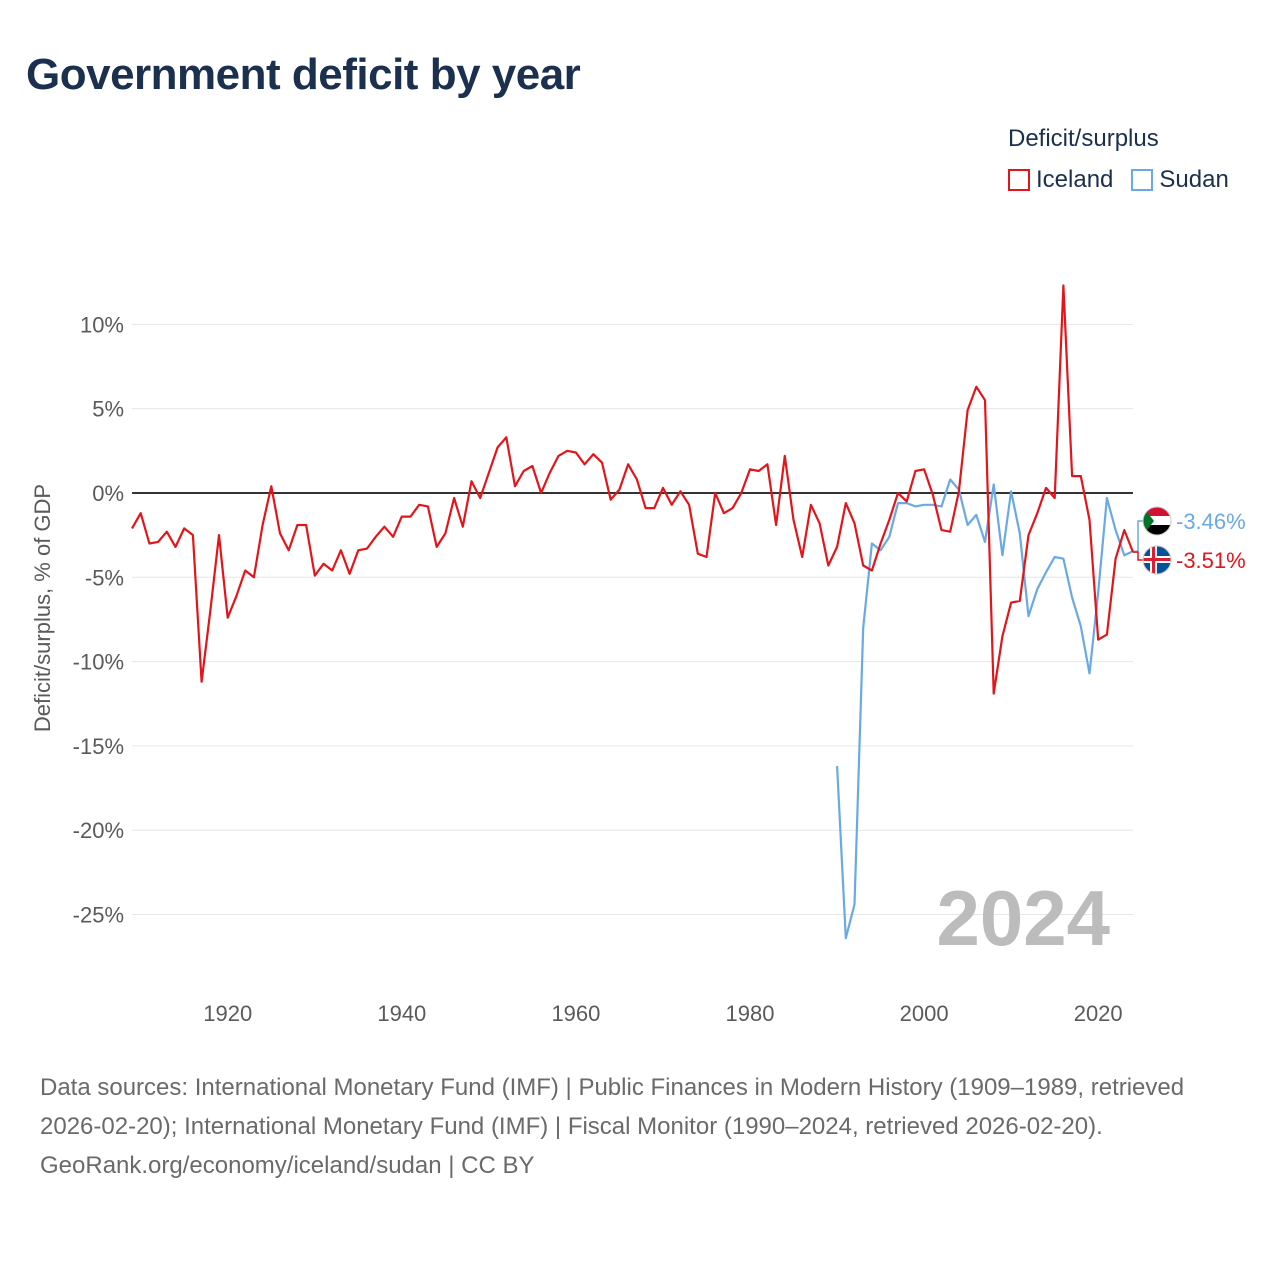  Describe the element at coordinates (42, 608) in the screenshot. I see `y-axis-label: Deficit/surplus, % of GDP` at that location.